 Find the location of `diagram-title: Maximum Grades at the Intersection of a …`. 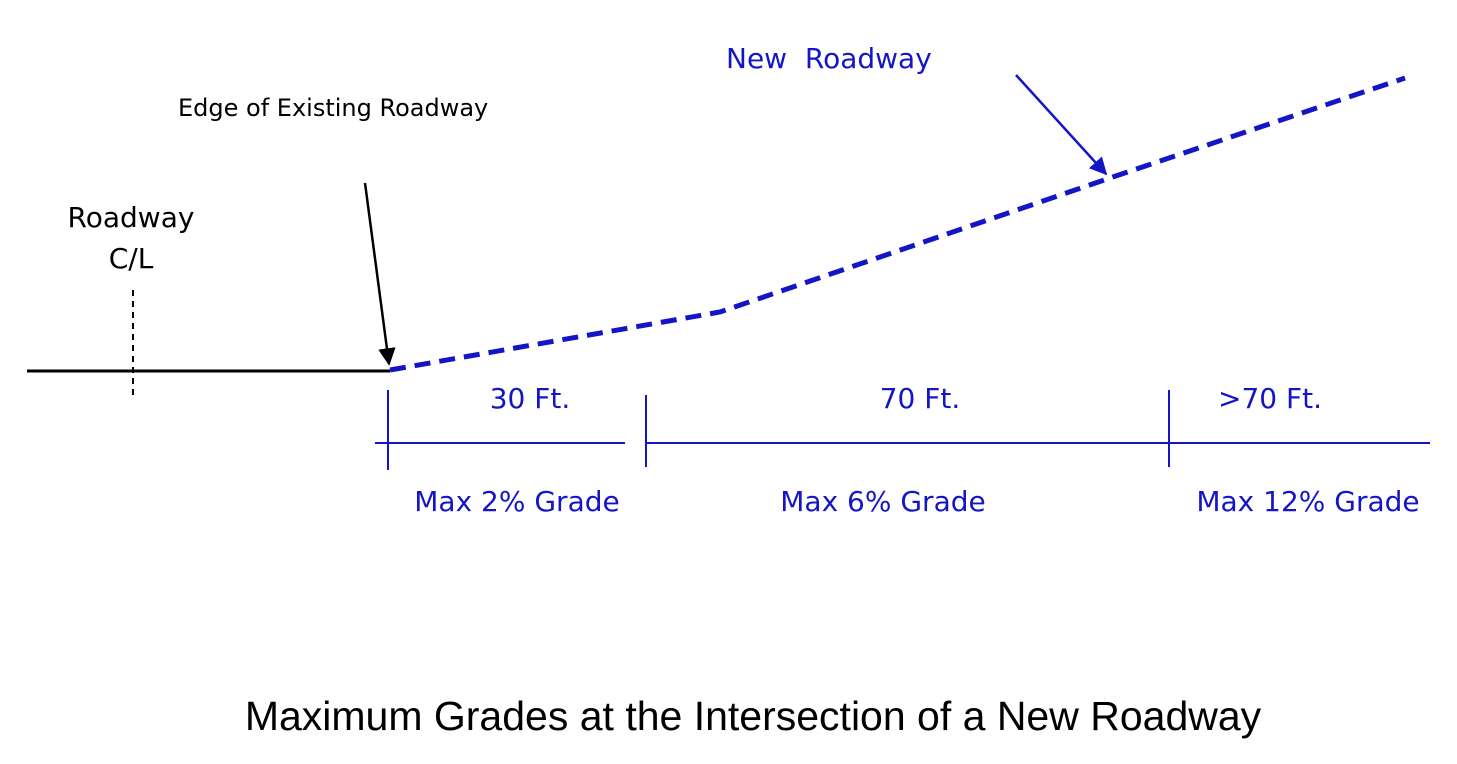

diagram-title: Maximum Grades at the Intersection of a … is located at coordinates (753, 716).